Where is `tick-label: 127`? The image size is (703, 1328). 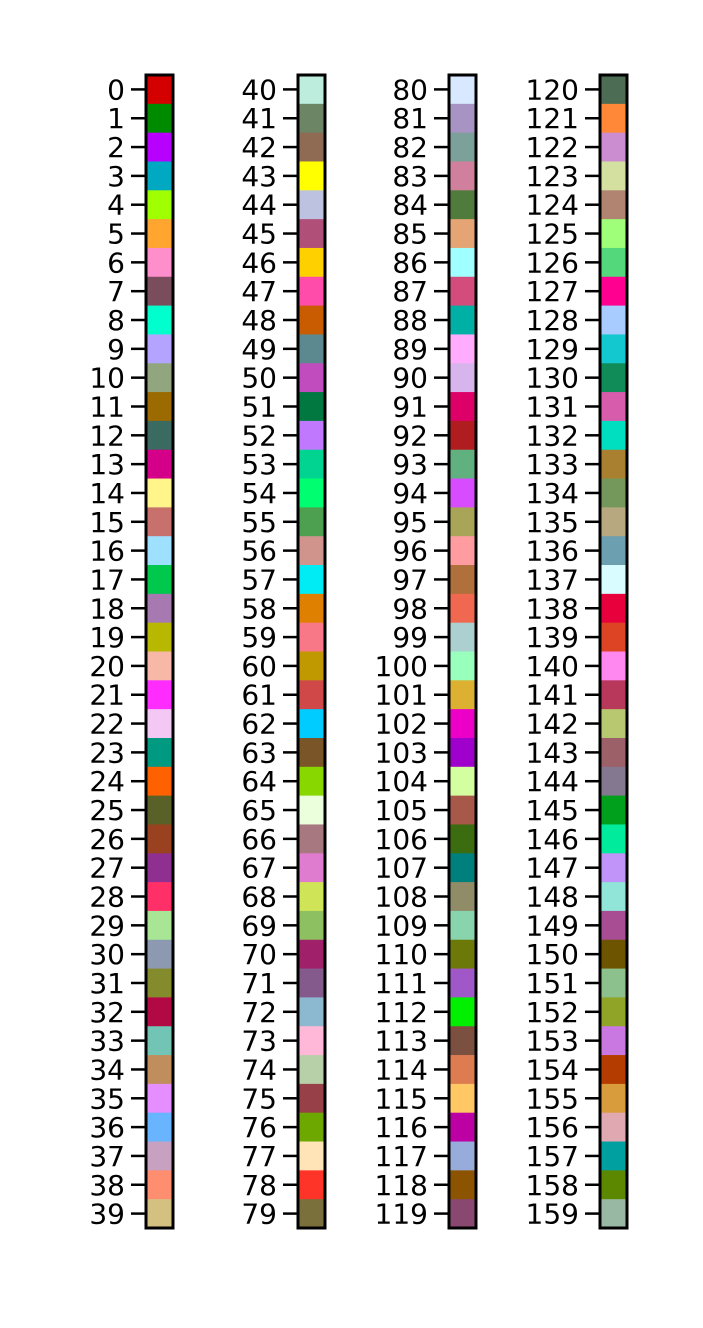
tick-label: 127 is located at coordinates (552, 291).